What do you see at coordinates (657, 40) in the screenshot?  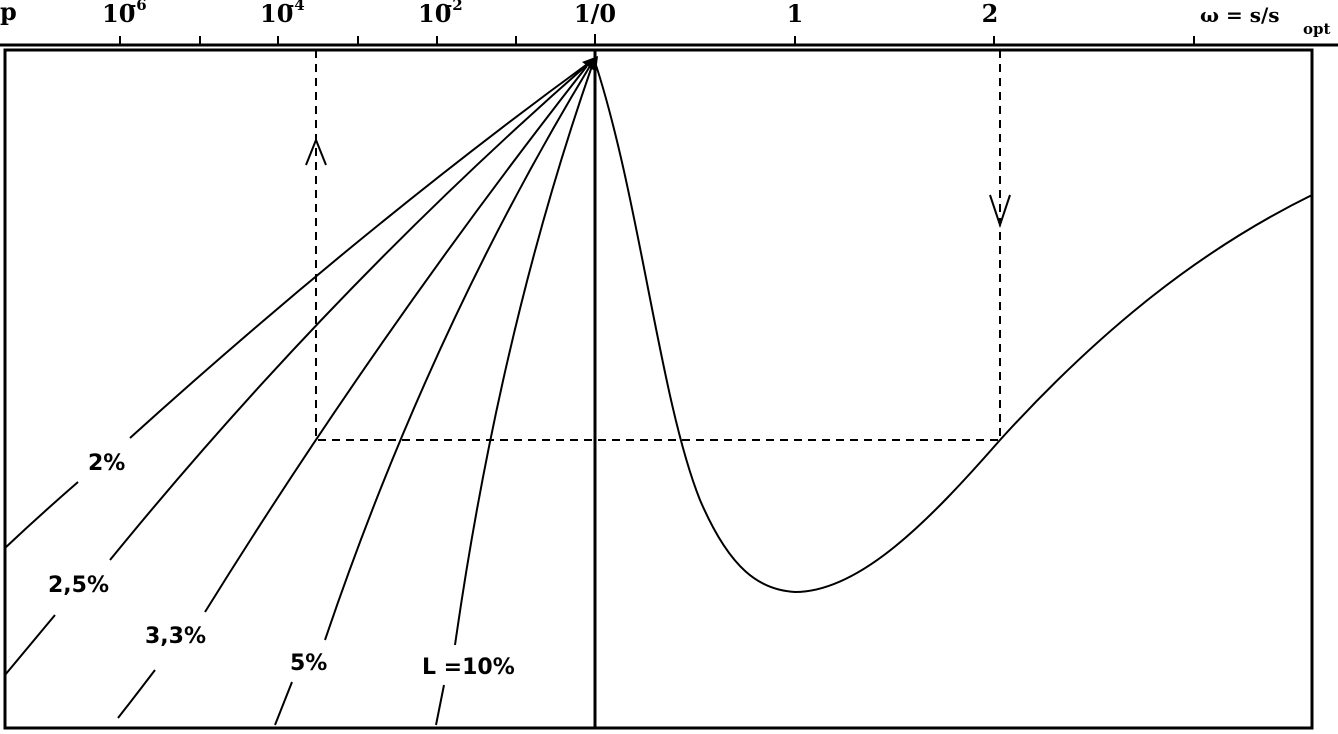 I see `axis-ticks` at bounding box center [657, 40].